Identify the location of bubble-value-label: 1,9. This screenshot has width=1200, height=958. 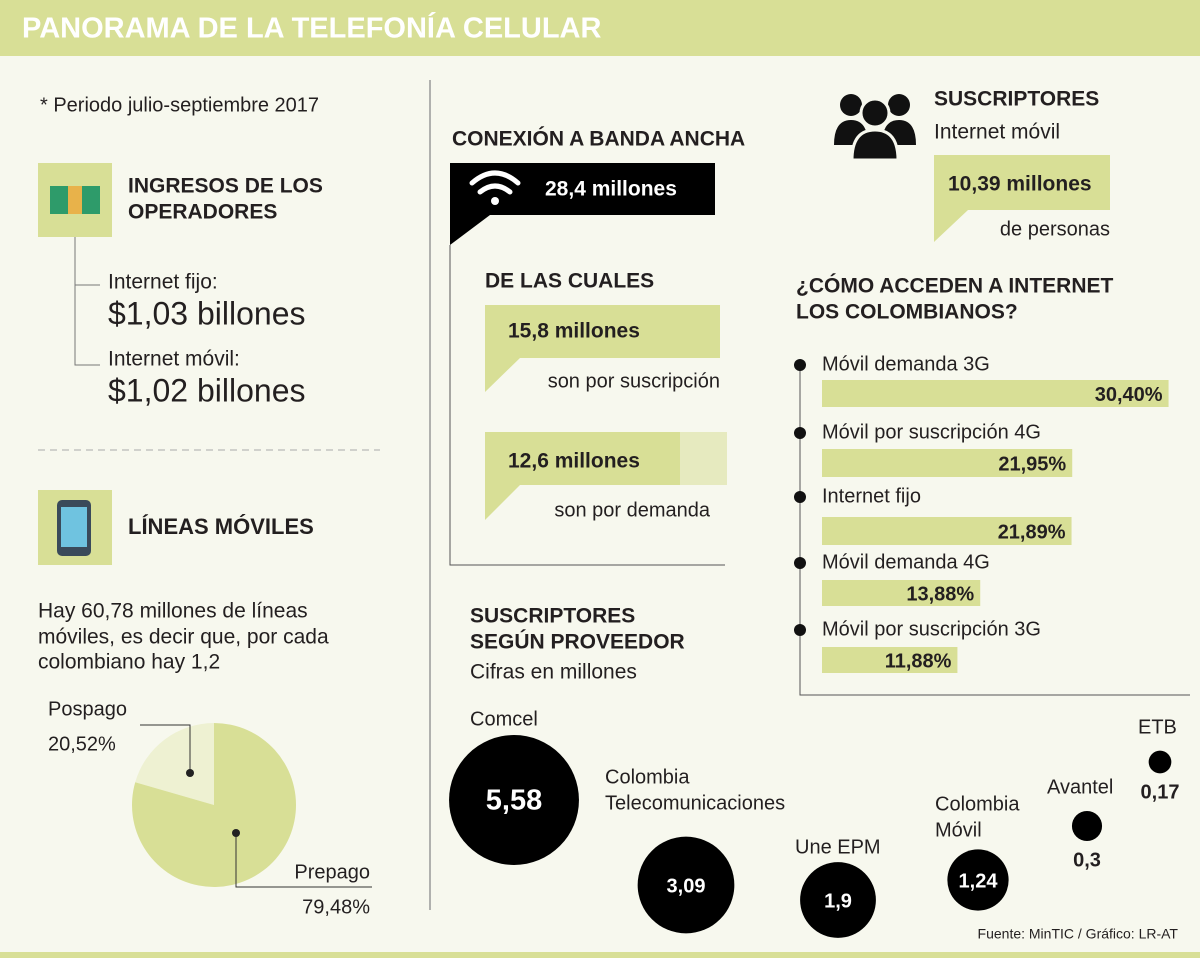
(838, 901).